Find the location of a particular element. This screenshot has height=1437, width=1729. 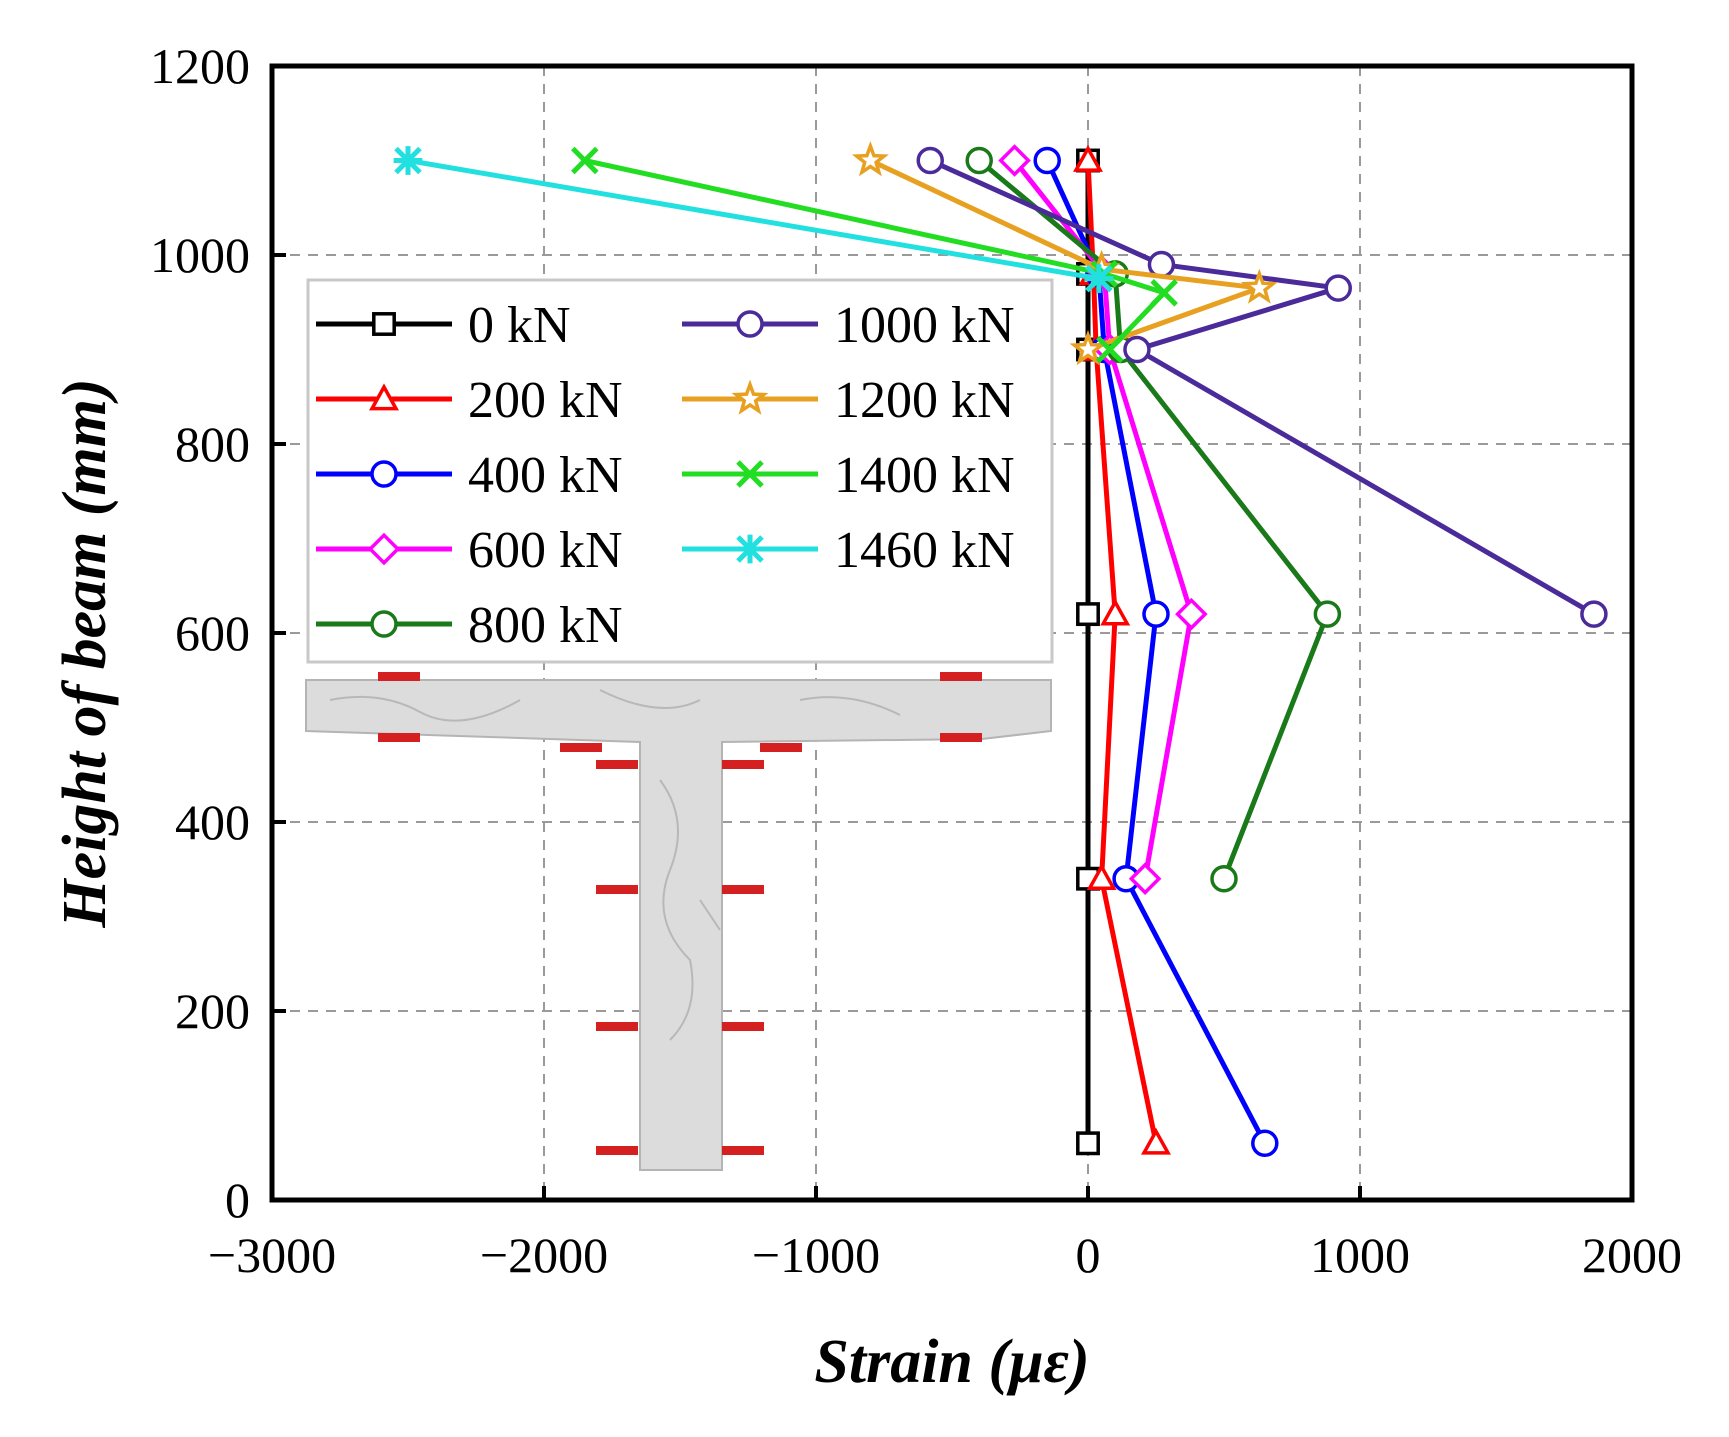

series-1000-kn is located at coordinates (1262, 387).